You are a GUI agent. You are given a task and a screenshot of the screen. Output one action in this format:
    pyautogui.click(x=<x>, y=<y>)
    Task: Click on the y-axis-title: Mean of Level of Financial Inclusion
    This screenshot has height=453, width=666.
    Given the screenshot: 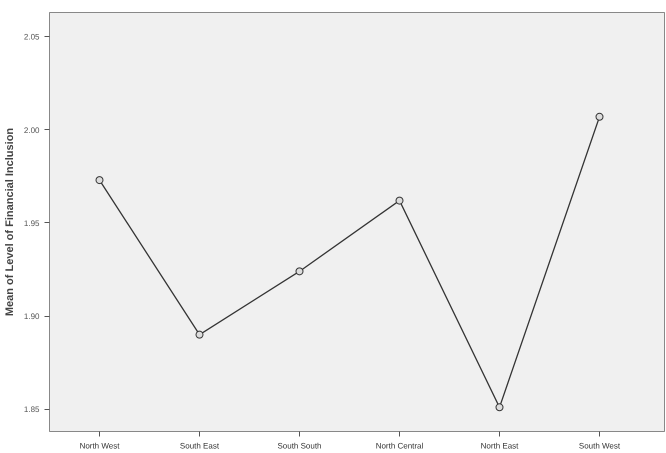 What is the action you would take?
    pyautogui.click(x=10, y=222)
    